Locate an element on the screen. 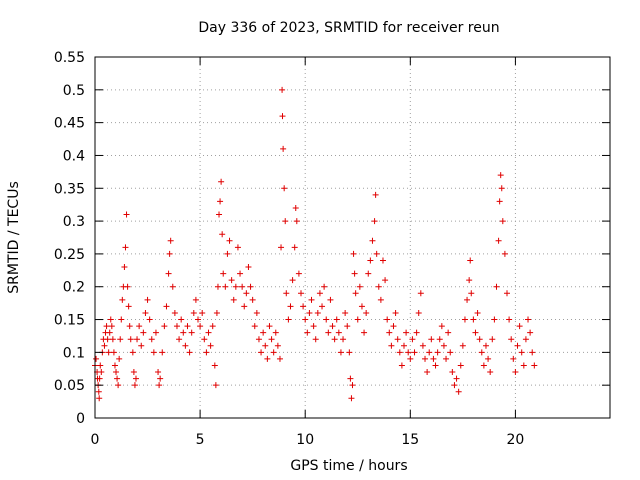 The image size is (640, 480). x-tick-labels: 0 5 10 15 20 is located at coordinates (308, 440).